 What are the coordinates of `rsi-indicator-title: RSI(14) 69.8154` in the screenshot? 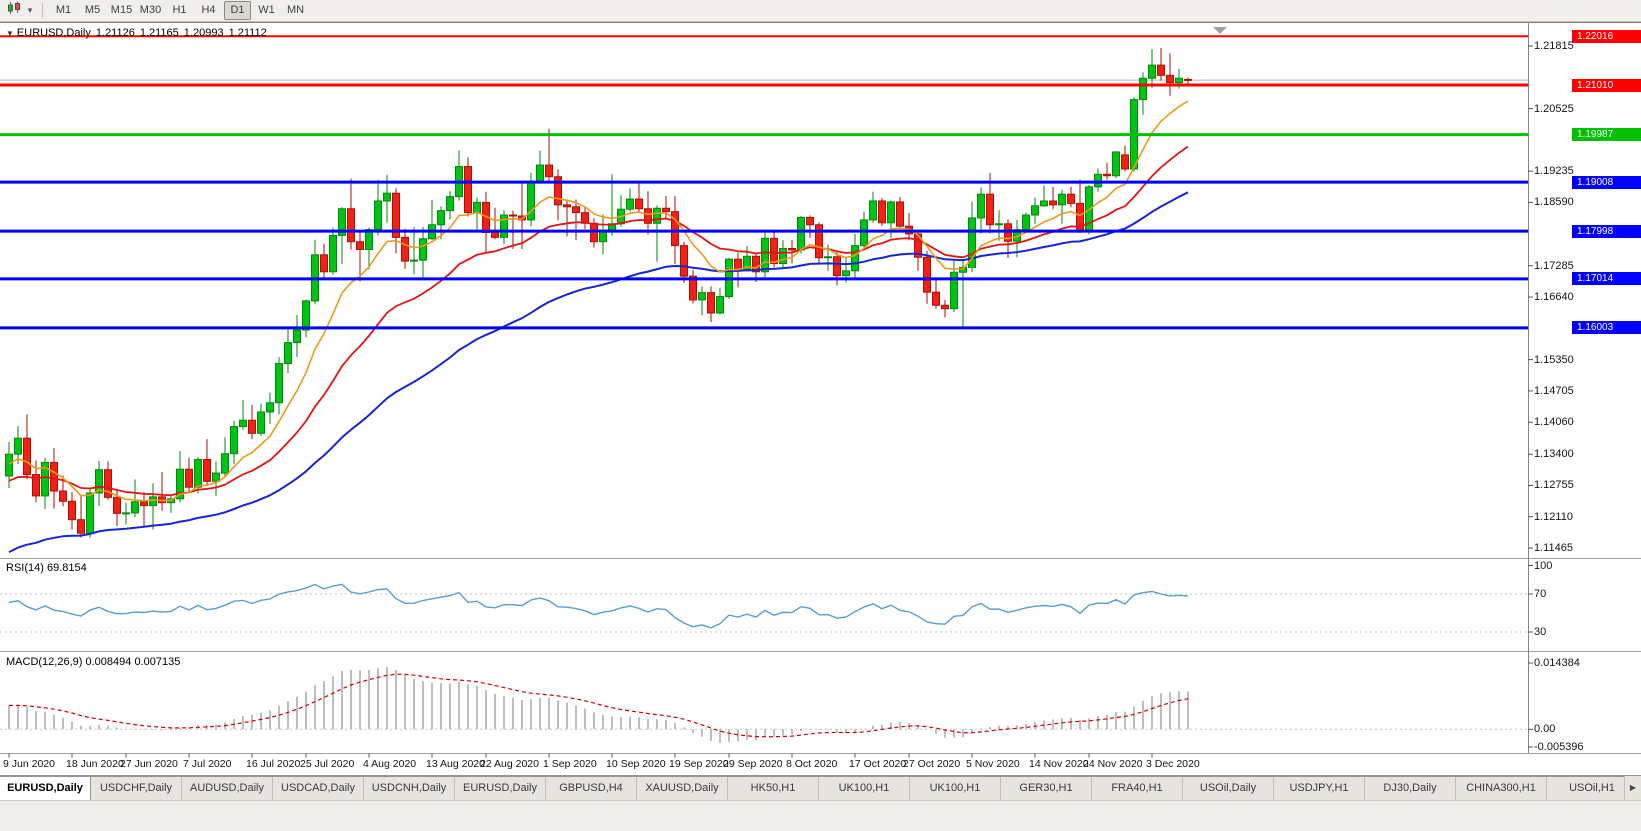 It's located at (46, 568).